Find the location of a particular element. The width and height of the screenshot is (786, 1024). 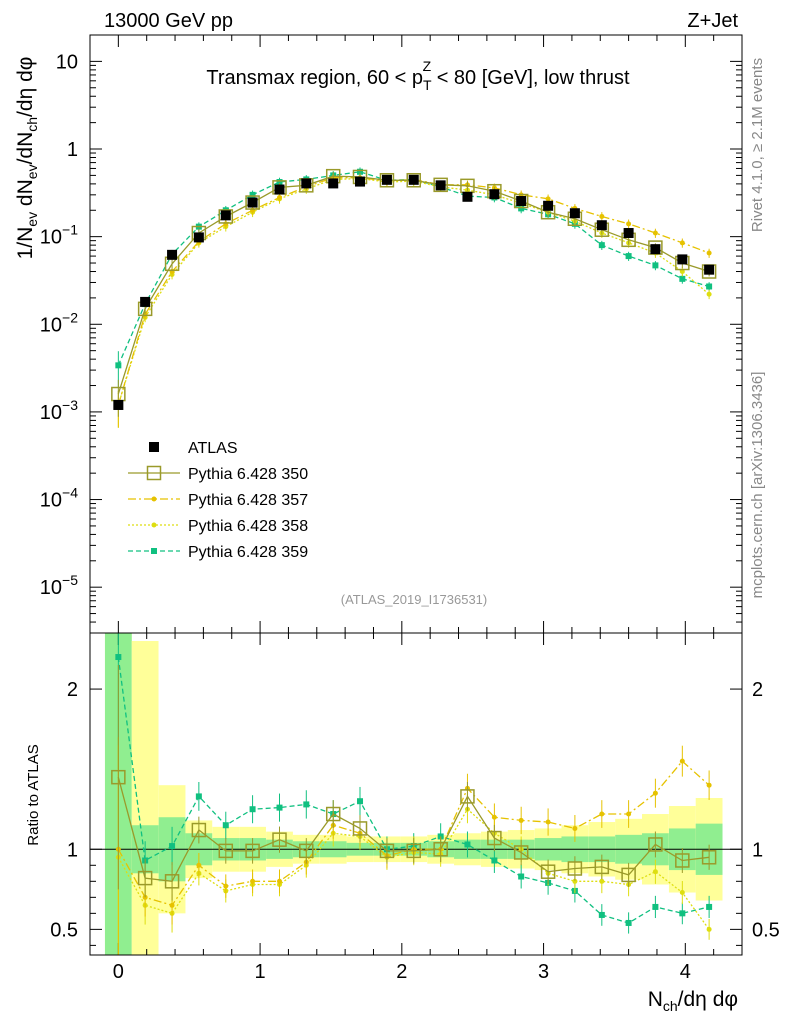

ratio-y-label-right: 2 is located at coordinates (757, 690).